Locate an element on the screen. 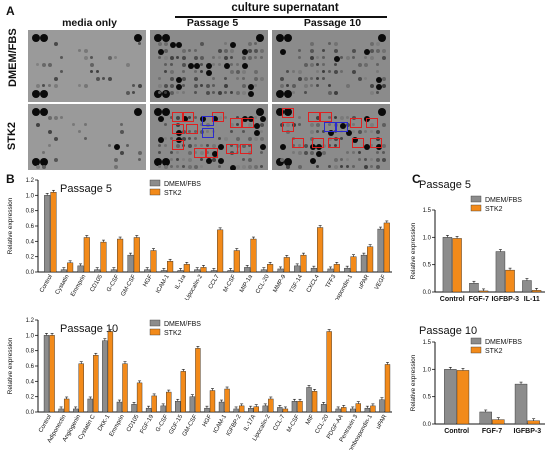 The height and width of the screenshot is (450, 550). y-tick-label: 0.4 is located at coordinates (30, 242).